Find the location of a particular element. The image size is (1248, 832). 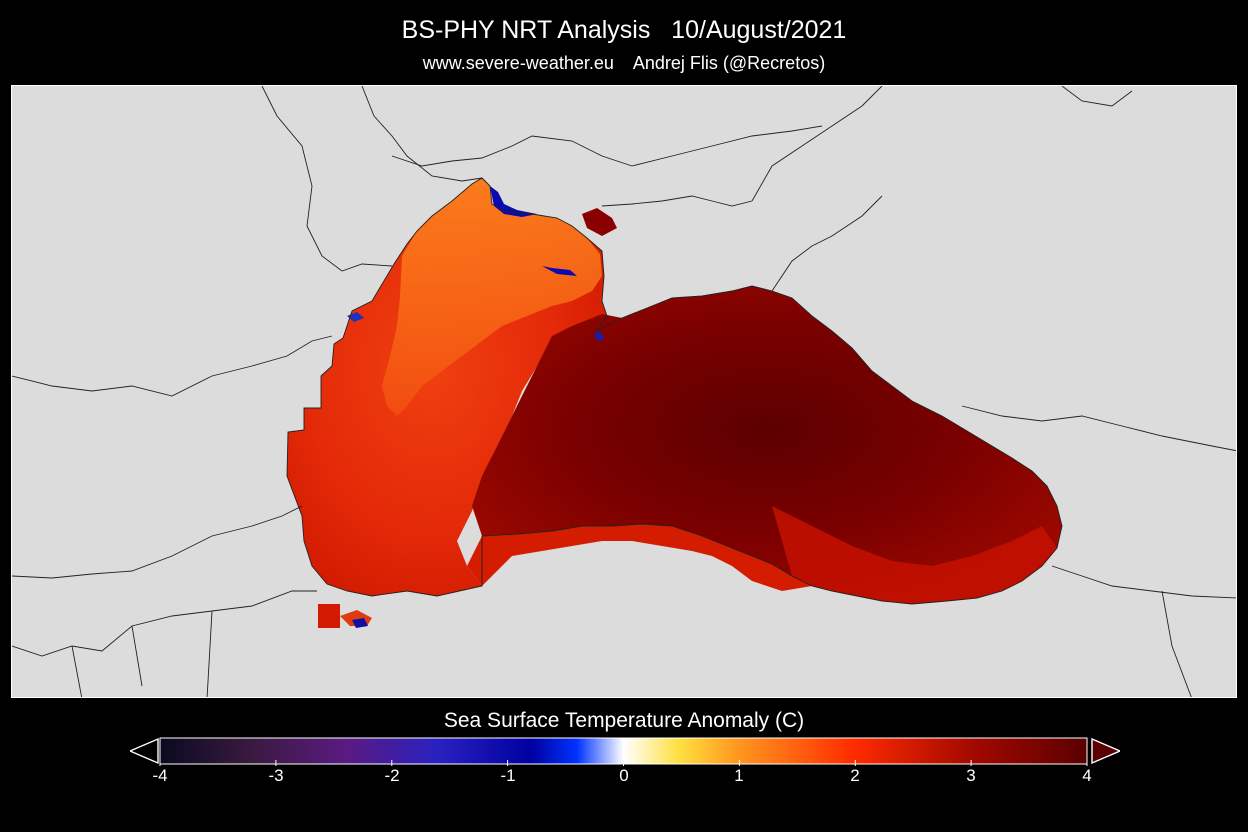

tick-label: -1 is located at coordinates (508, 775).